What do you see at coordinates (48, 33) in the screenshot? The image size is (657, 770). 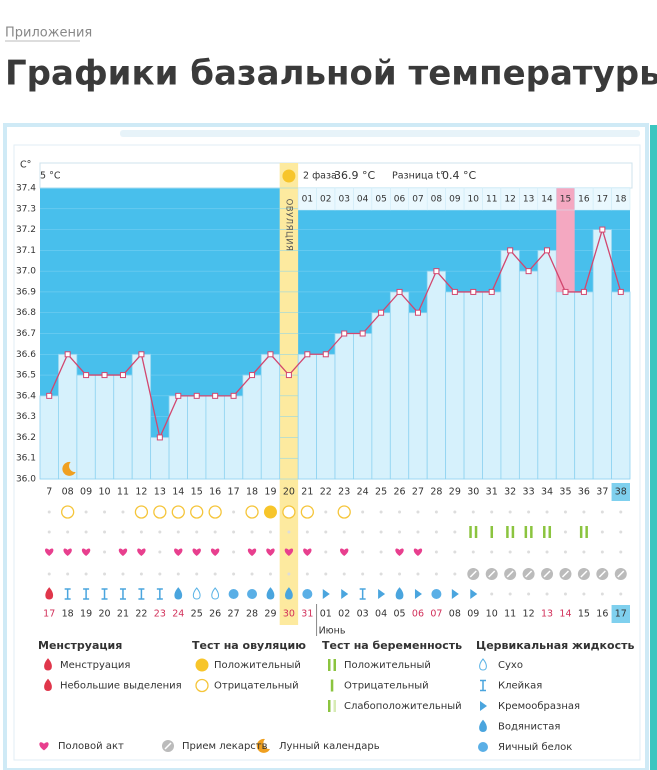 I see `breadcrumb: Приложения` at bounding box center [48, 33].